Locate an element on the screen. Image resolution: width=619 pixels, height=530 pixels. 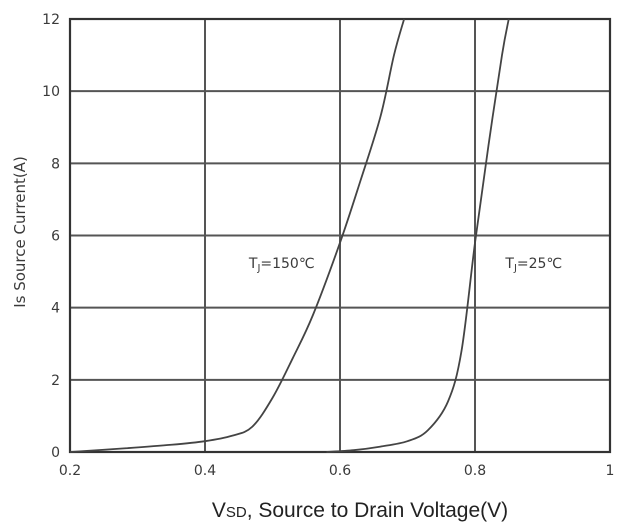
y-tick-label-0: 0 is located at coordinates (55, 453).